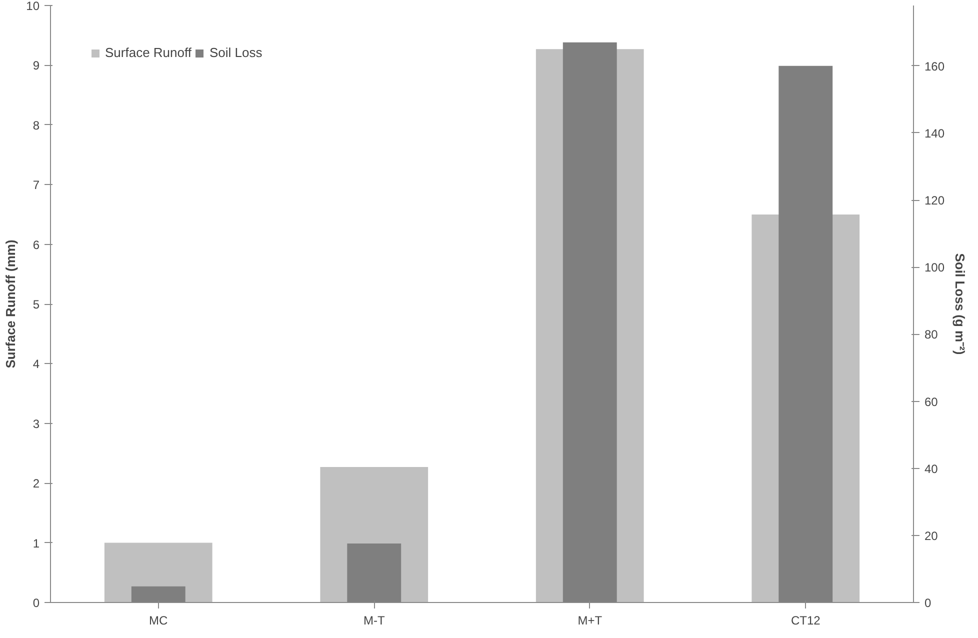 The image size is (978, 638). Describe the element at coordinates (36, 65) in the screenshot. I see `y-tick-label: 9` at that location.